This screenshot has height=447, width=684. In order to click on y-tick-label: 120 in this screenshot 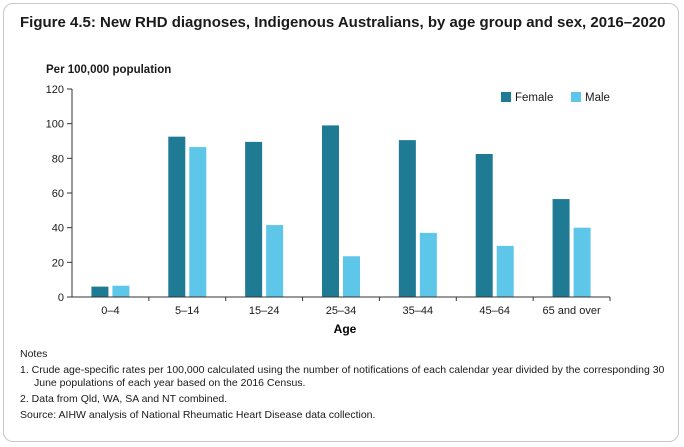, I will do `click(55, 90)`.